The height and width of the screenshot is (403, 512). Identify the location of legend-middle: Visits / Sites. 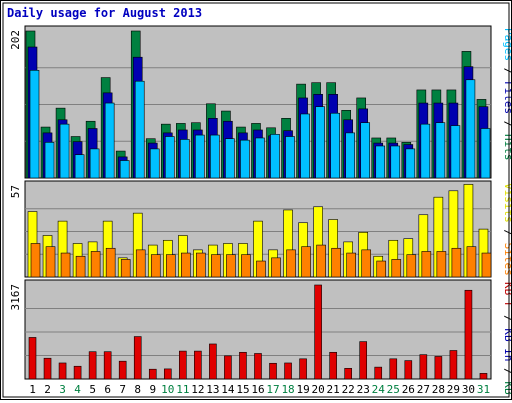
(506, 229).